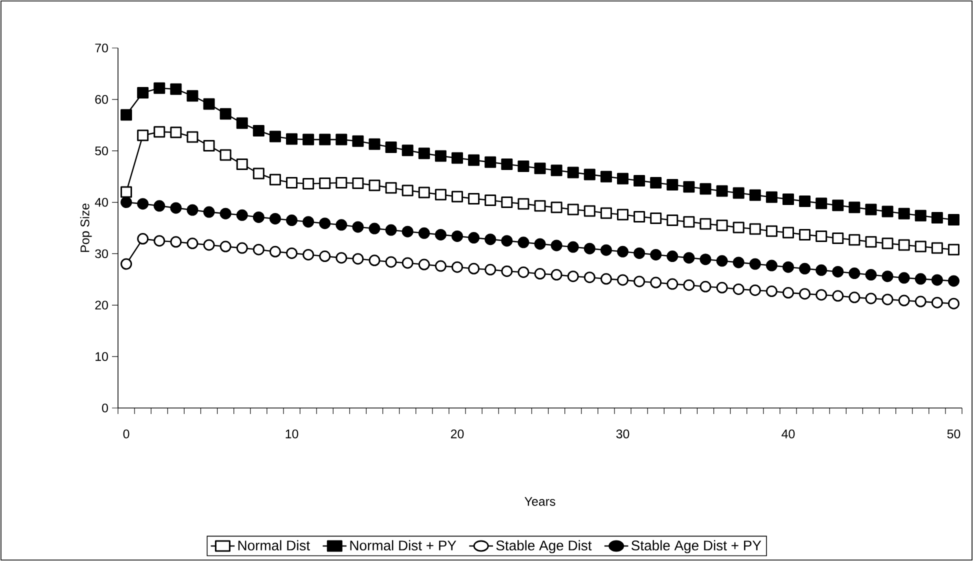  I want to click on x-tick-label: 10, so click(292, 434).